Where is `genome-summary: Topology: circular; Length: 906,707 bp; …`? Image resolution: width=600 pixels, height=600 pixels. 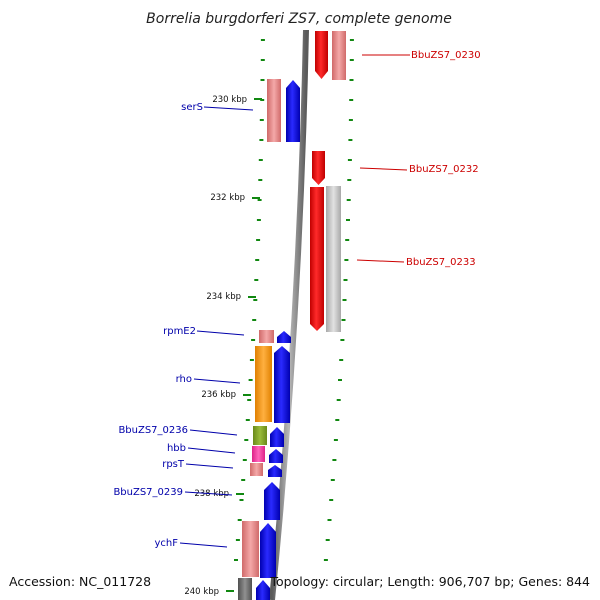
genome-summary: Topology: circular; Length: 906,707 bp; … is located at coordinates (430, 581).